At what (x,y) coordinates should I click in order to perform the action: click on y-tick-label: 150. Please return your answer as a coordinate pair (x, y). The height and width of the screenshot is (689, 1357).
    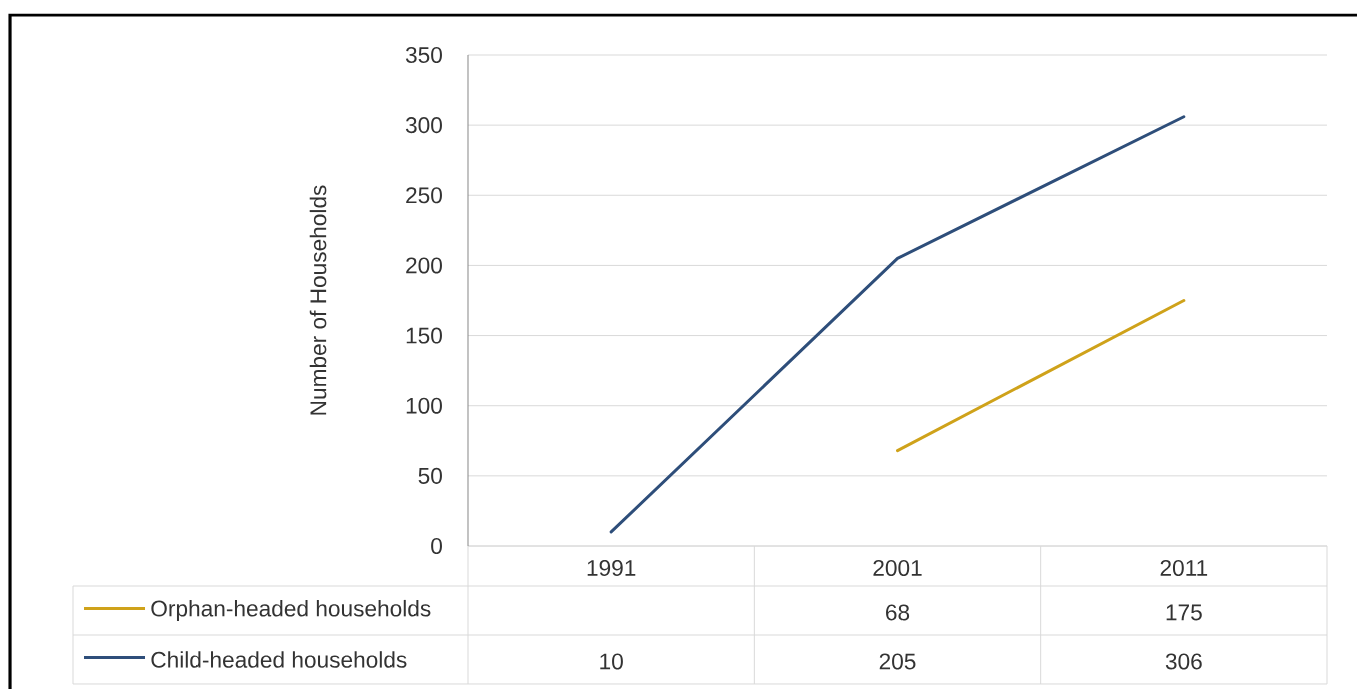
    Looking at the image, I should click on (424, 335).